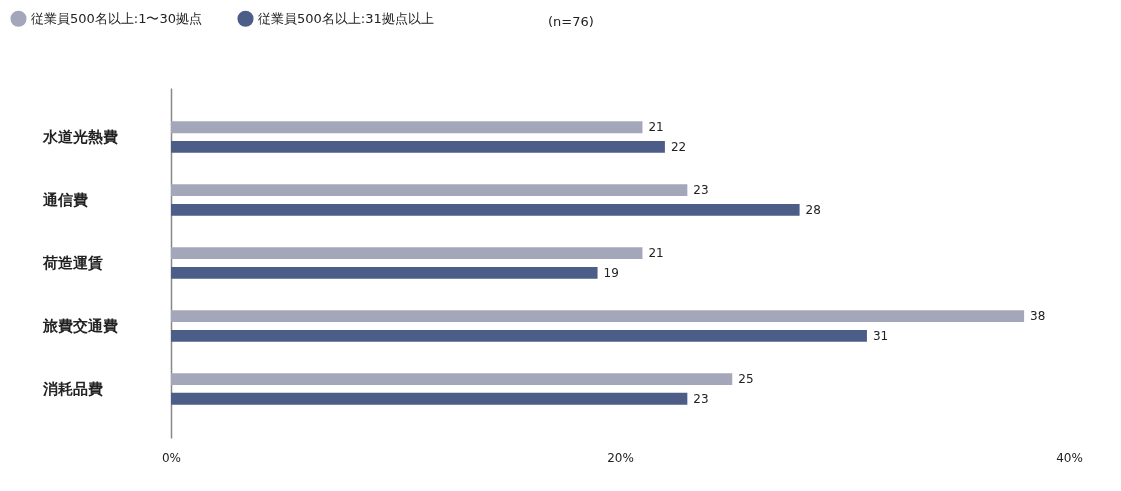 This screenshot has height=491, width=1121. Describe the element at coordinates (79, 325) in the screenshot. I see `y-tick-label: 旅費交通費` at that location.